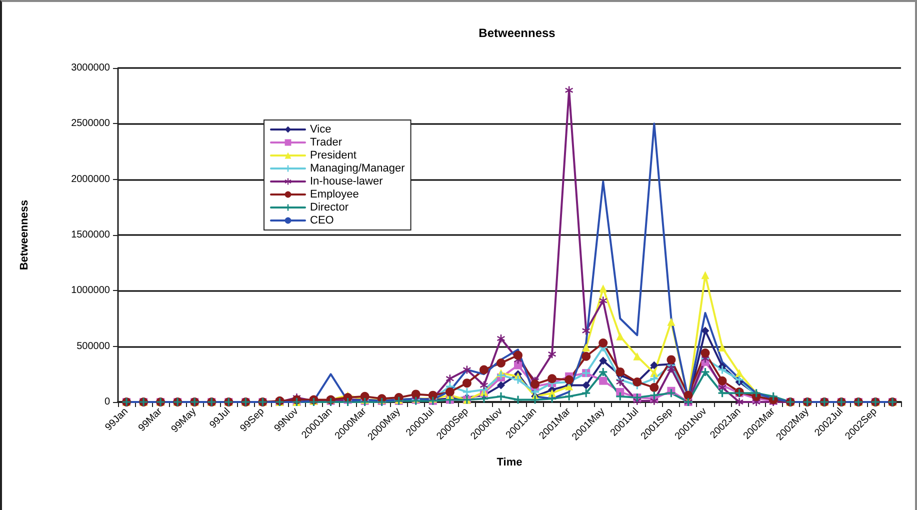  Describe the element at coordinates (90, 68) in the screenshot. I see `y-tick-label: 3000000` at that location.